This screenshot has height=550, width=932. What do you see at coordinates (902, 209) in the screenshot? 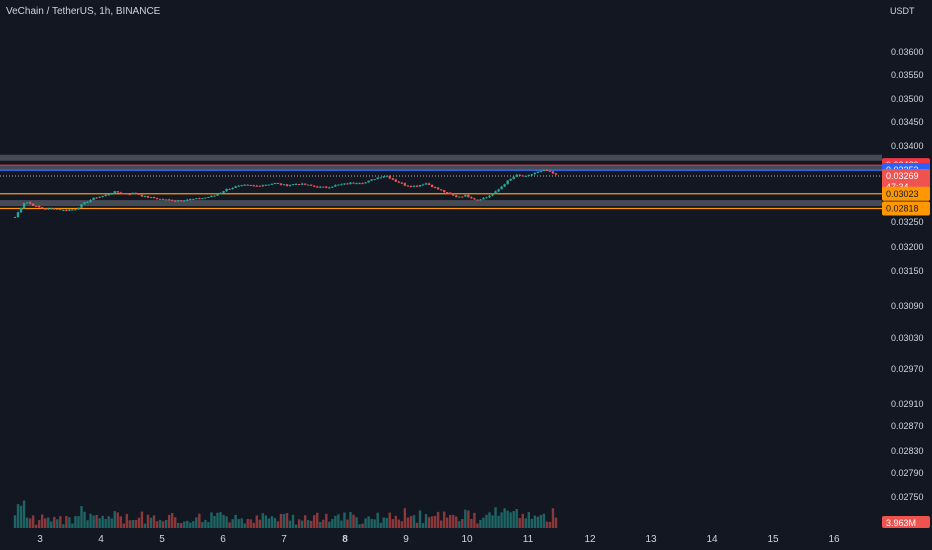
I see `tag-support-low: 0.02818` at bounding box center [902, 209].